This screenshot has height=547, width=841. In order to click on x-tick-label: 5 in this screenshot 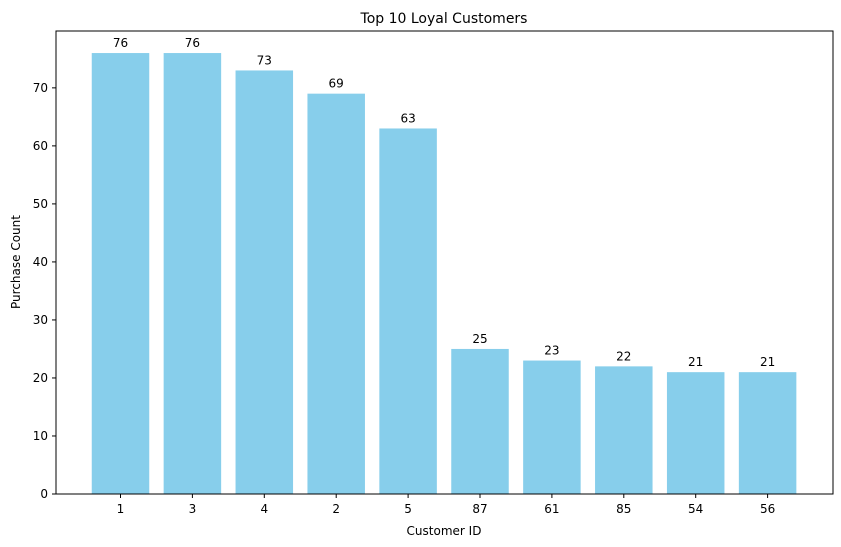, I will do `click(408, 509)`.